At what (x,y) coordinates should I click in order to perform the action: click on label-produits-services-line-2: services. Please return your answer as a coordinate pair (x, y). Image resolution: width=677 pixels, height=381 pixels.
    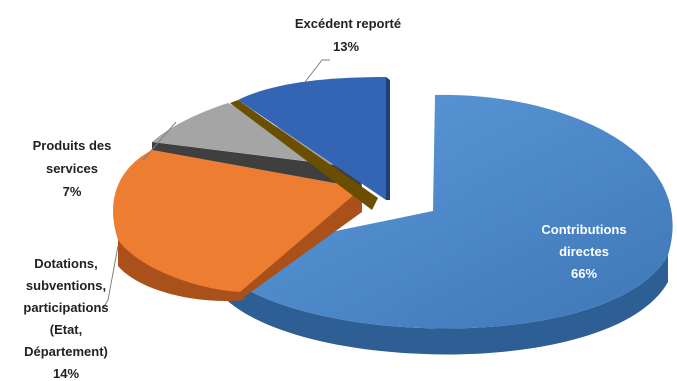
    Looking at the image, I should click on (72, 168).